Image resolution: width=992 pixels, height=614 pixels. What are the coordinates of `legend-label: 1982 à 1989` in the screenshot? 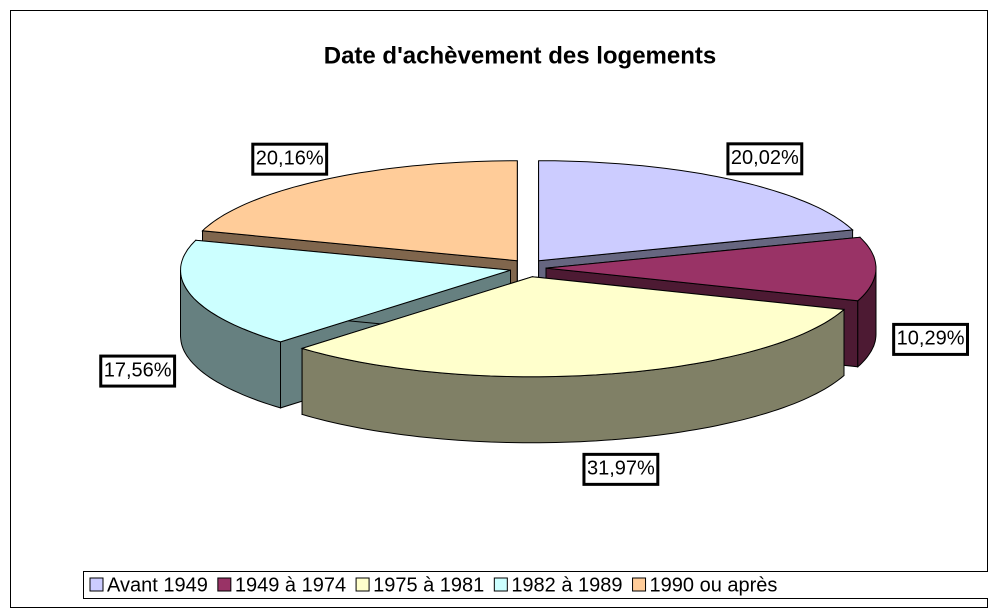 It's located at (566, 585).